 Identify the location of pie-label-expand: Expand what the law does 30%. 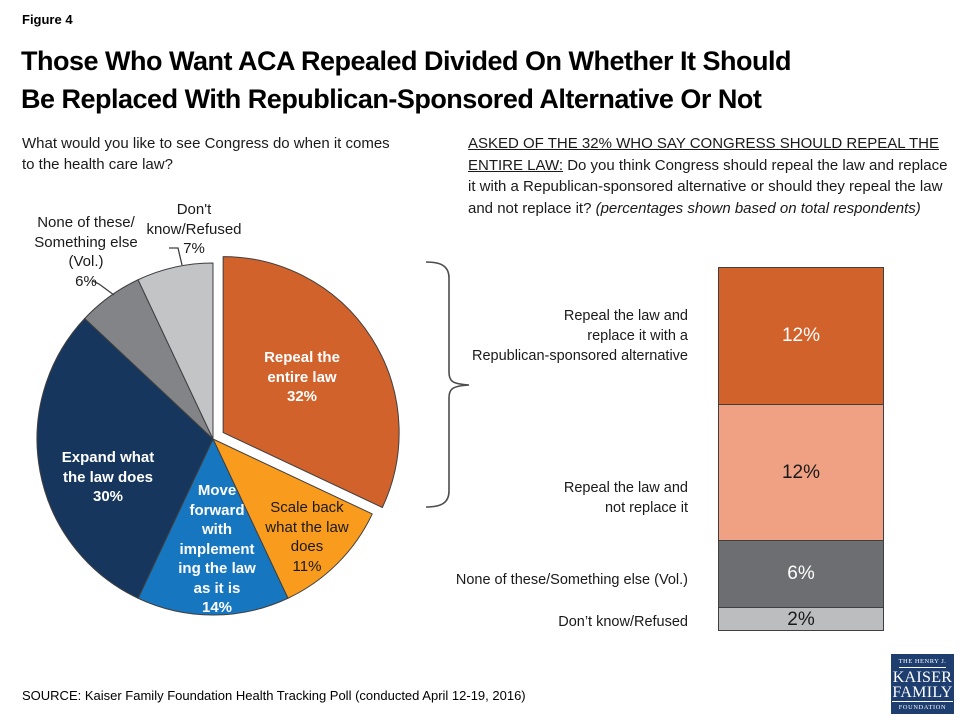
(108, 476).